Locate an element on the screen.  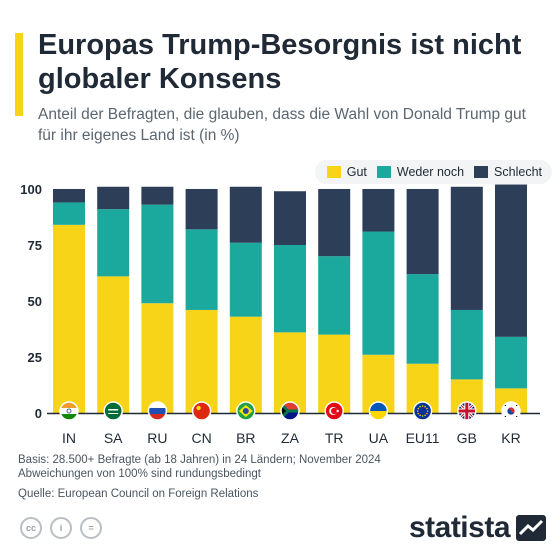
south-korea-flag-icon is located at coordinates (511, 411).